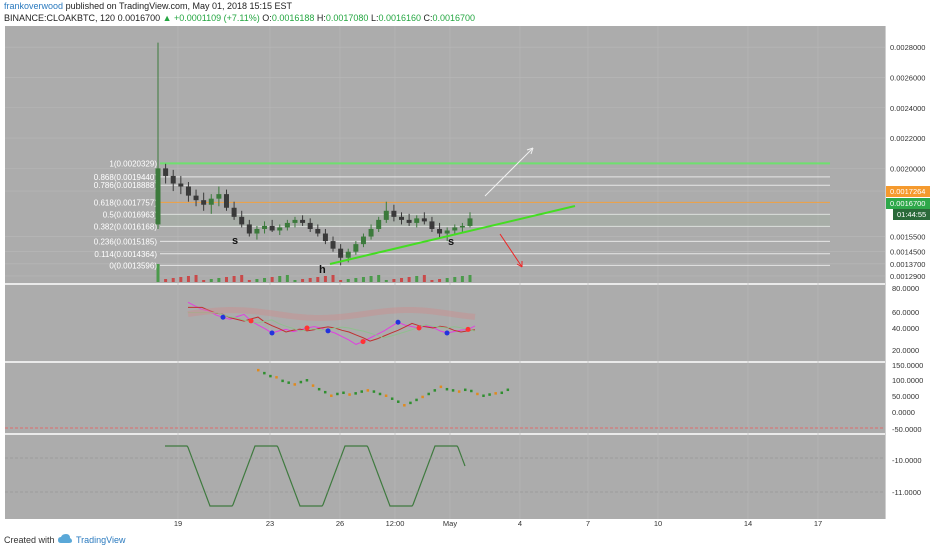 The image size is (932, 550). I want to click on bar-countdown-tag-bg, so click(911, 214).